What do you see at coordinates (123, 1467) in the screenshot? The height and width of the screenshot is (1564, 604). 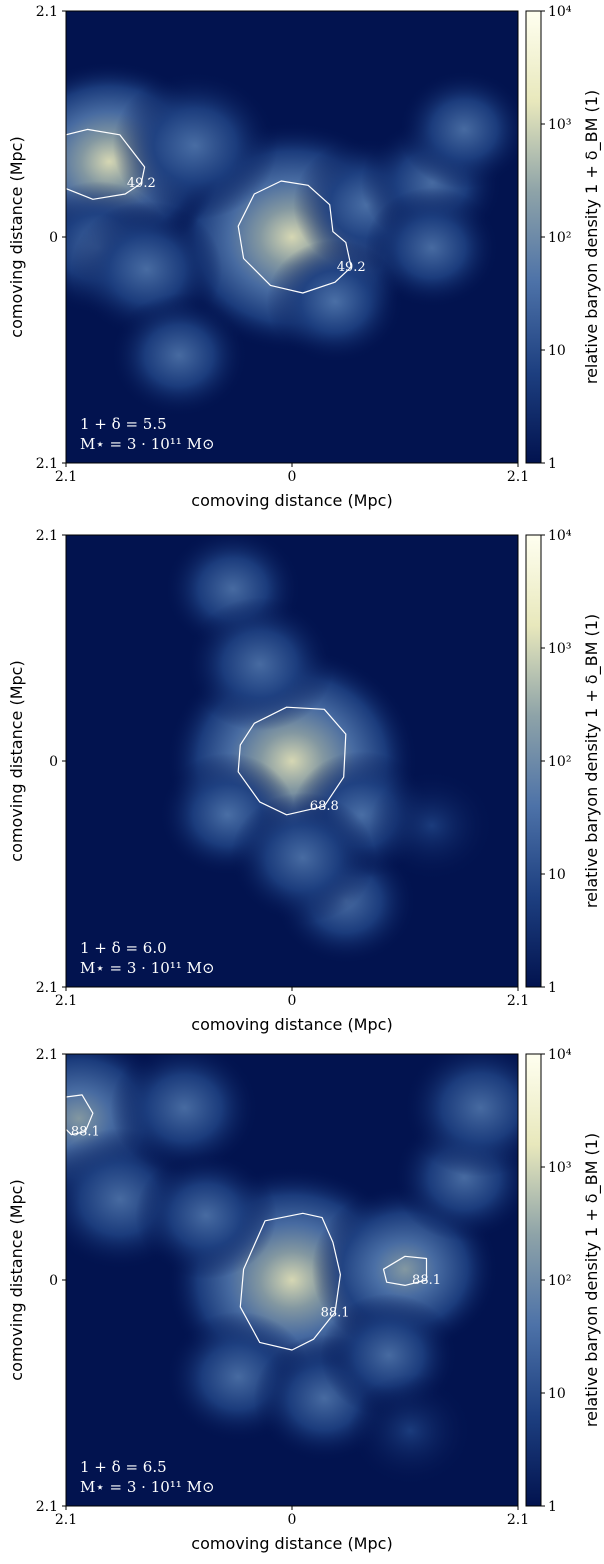 I see `annotation-text: 1 + δ = 6.5` at bounding box center [123, 1467].